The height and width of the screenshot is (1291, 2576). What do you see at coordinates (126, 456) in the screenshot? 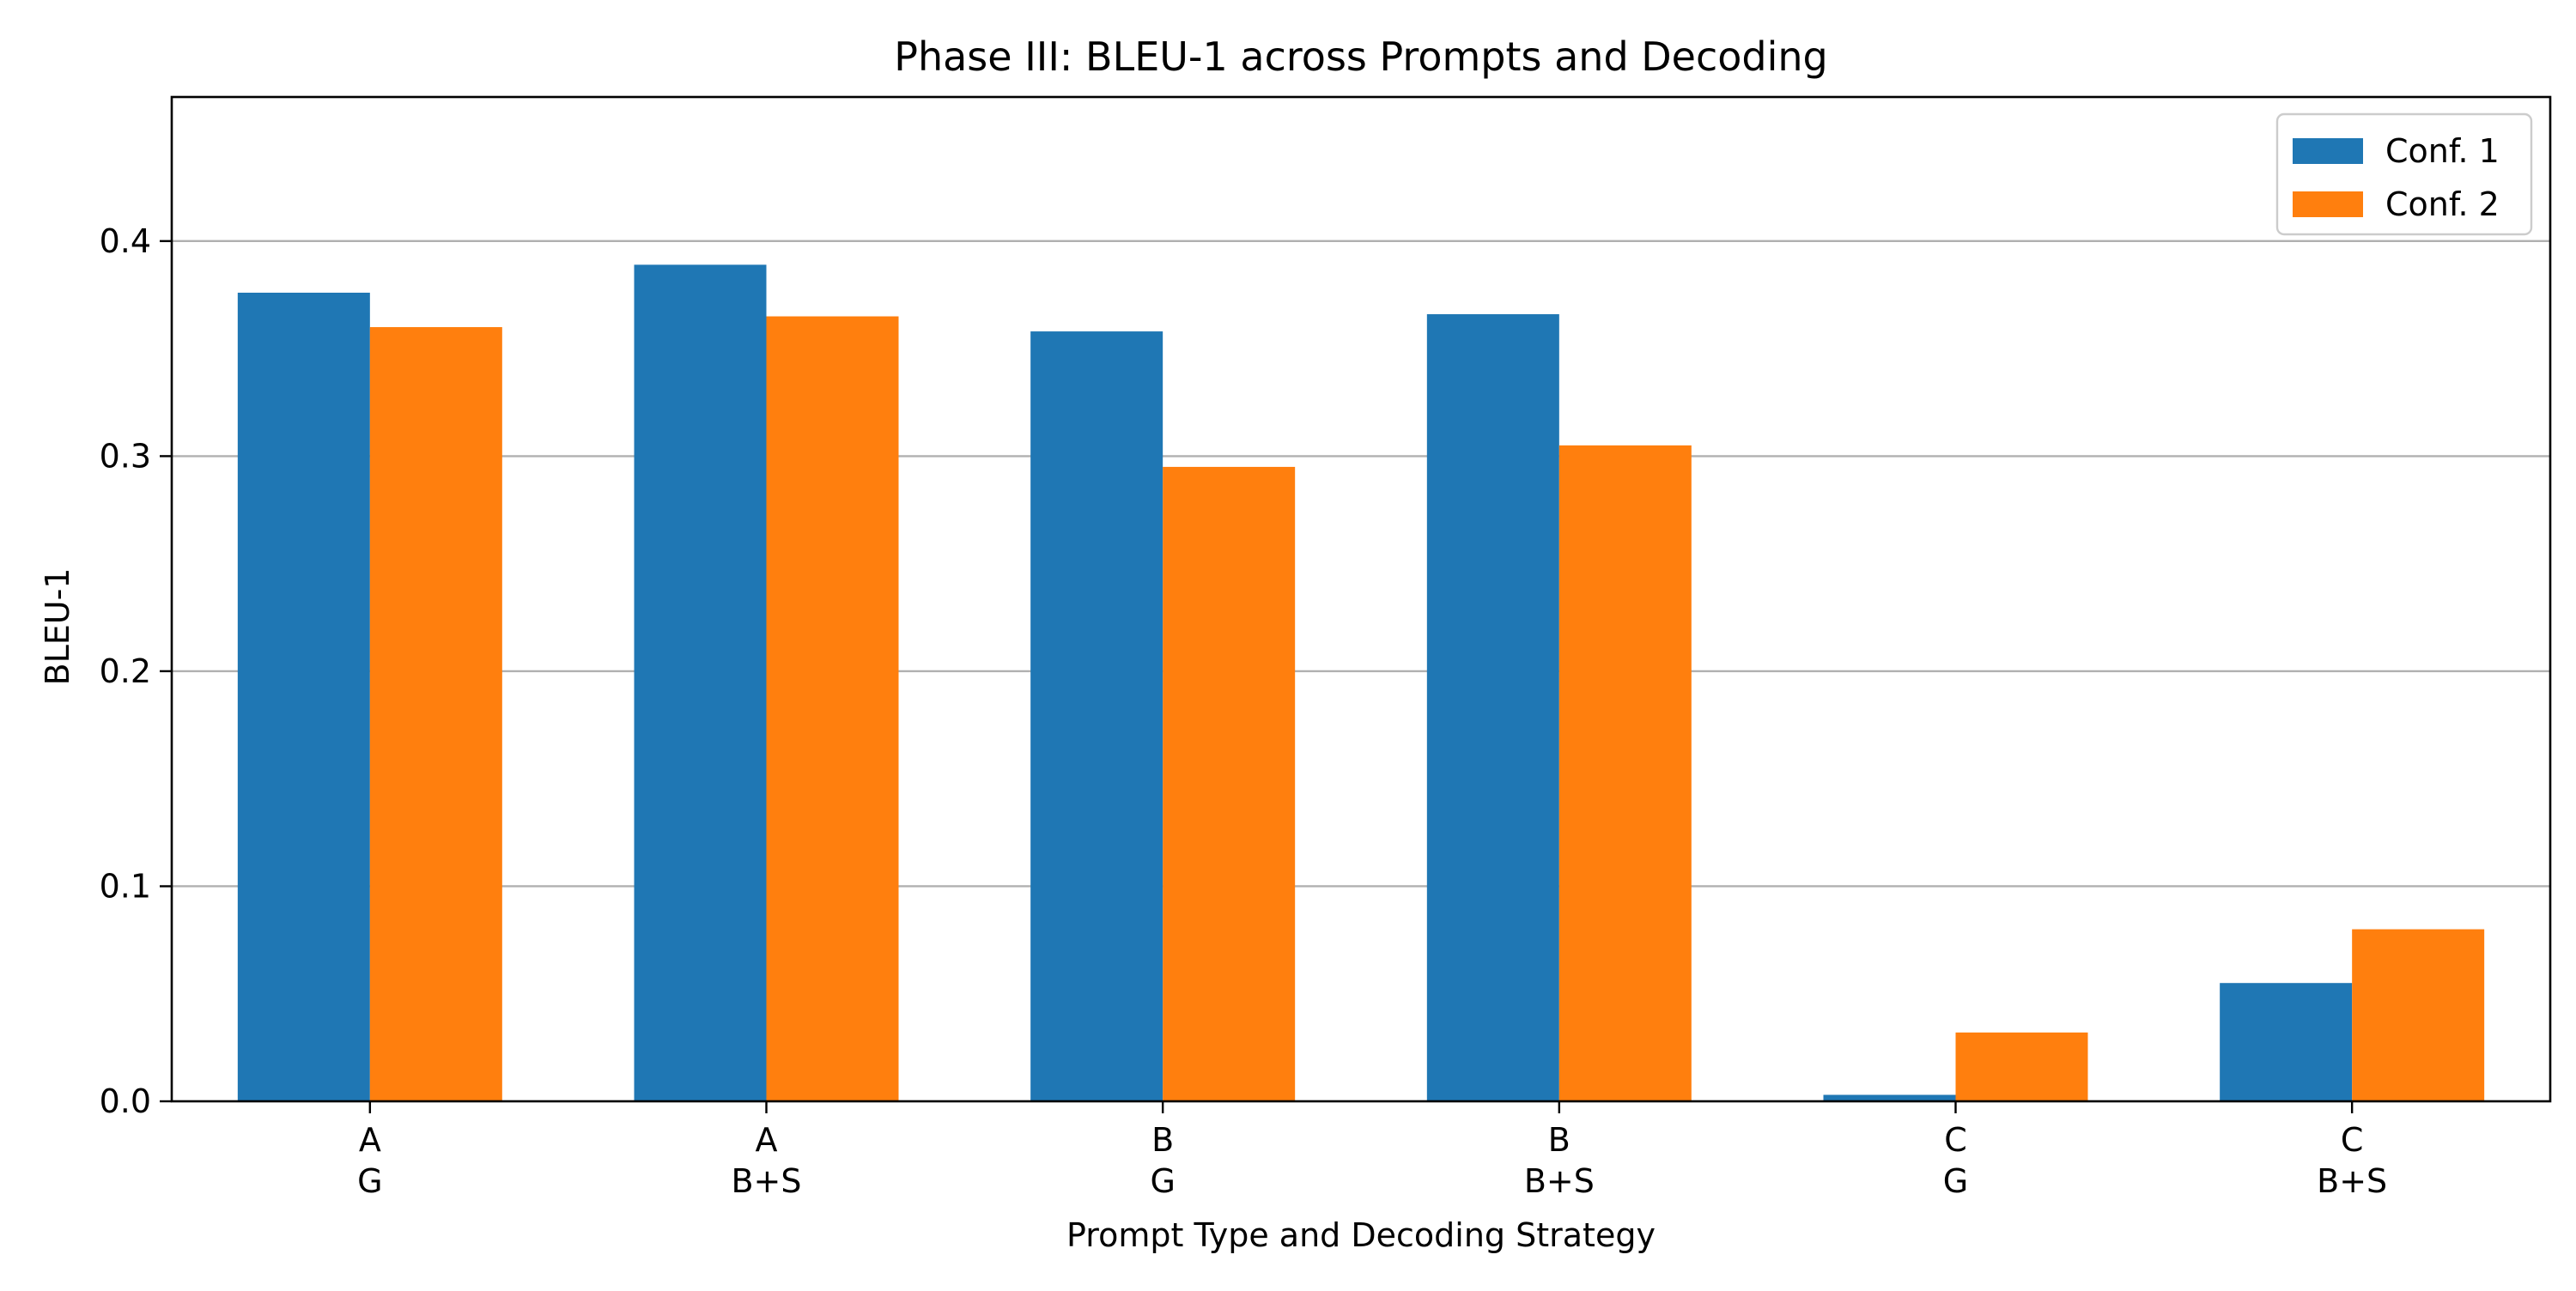
I see `y-tick-label: 0.3` at bounding box center [126, 456].